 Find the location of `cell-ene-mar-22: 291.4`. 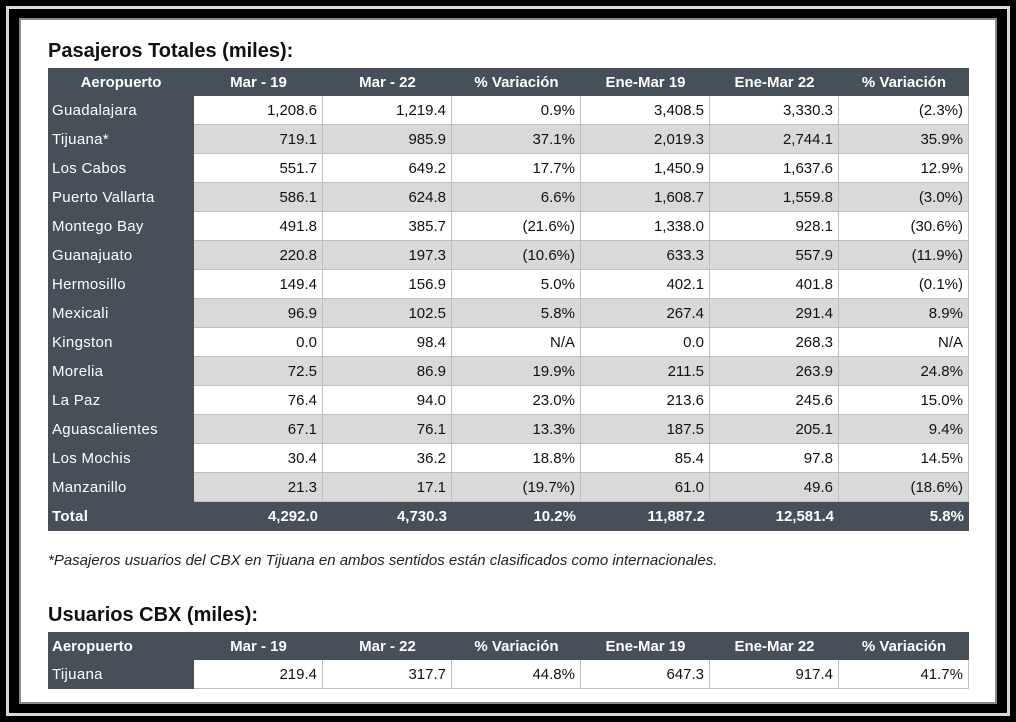

cell-ene-mar-22: 291.4 is located at coordinates (774, 313).